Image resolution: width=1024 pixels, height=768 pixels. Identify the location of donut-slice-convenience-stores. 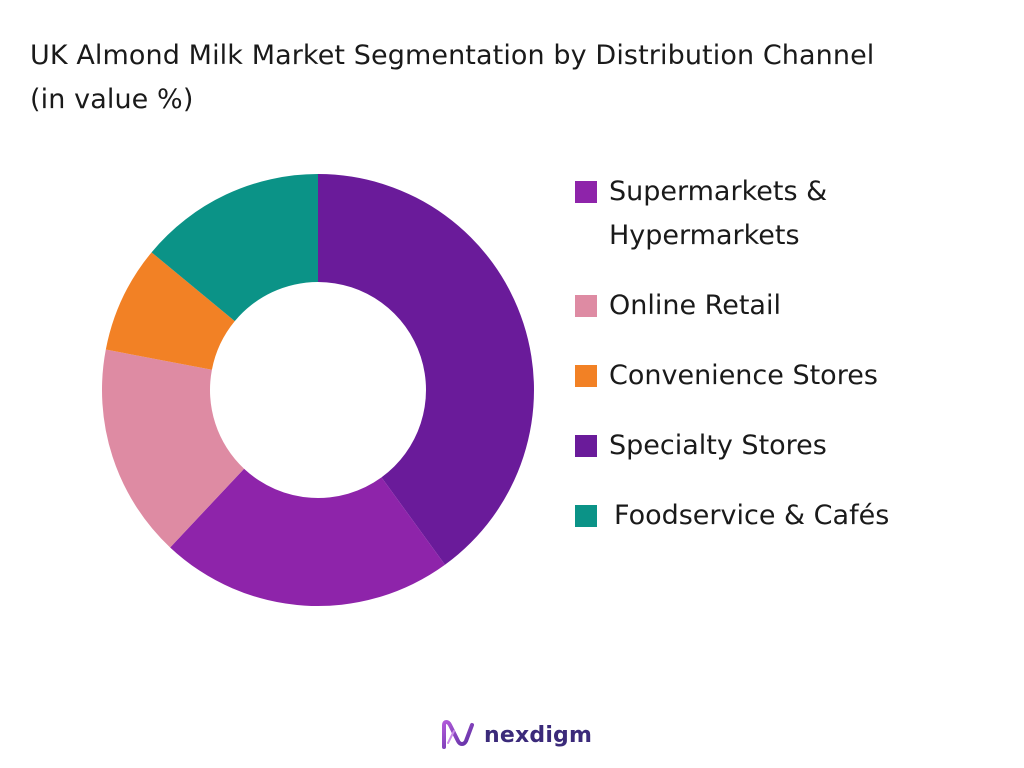
(173, 448).